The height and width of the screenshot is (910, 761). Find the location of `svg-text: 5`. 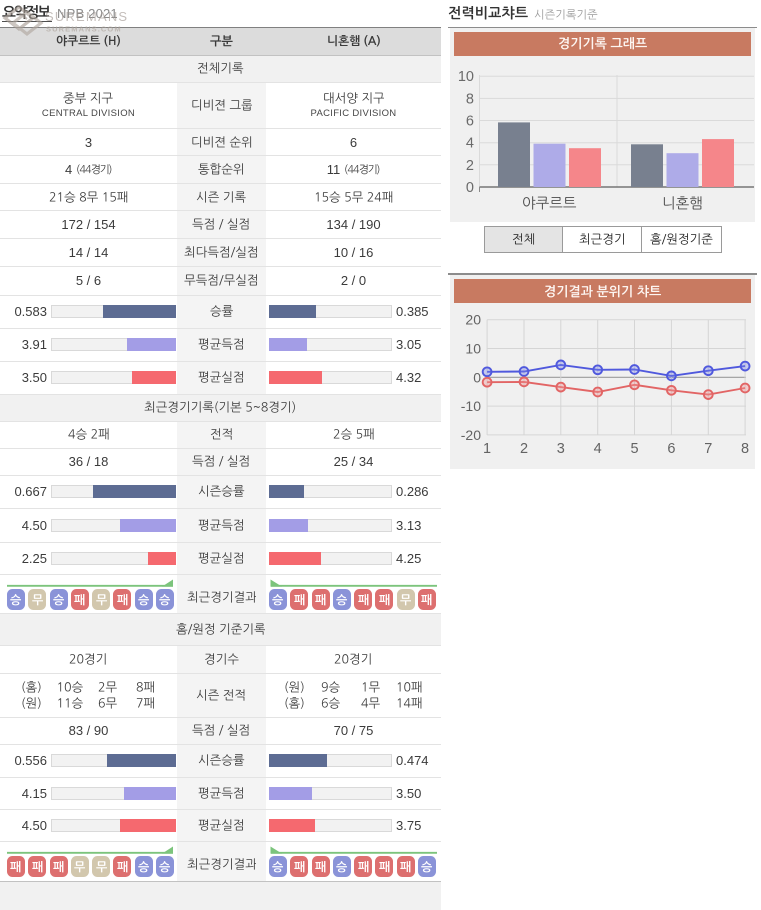

svg-text: 5 is located at coordinates (634, 449).